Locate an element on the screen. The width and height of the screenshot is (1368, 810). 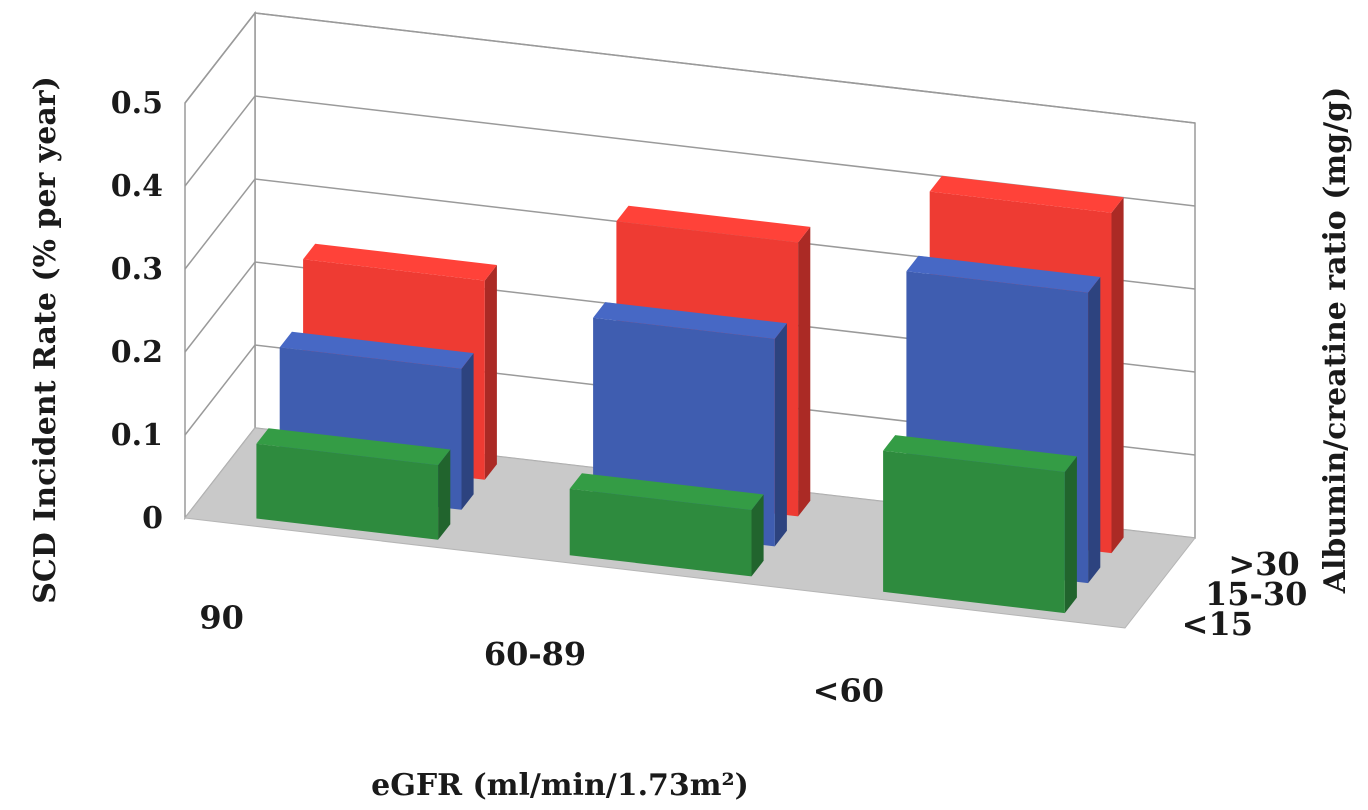
y-tick-label: 0.4 is located at coordinates (137, 186).